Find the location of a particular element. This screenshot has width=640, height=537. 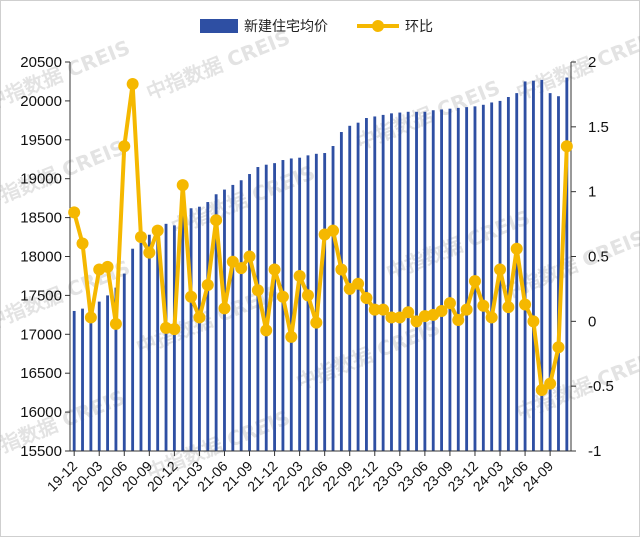

y-left-tick-label: 16500 is located at coordinates (41, 373).